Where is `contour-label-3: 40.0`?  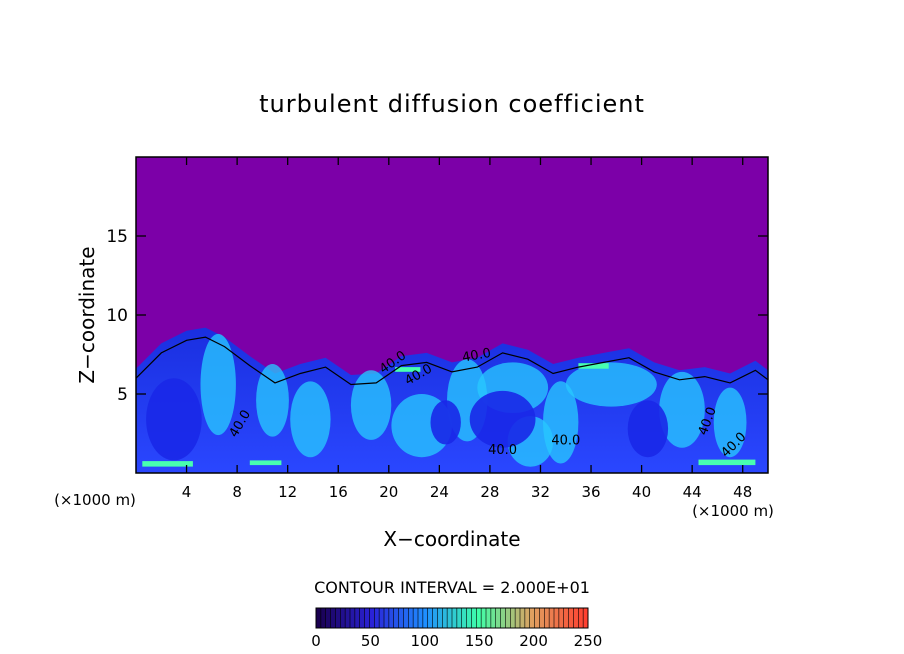
contour-label-3: 40.0 is located at coordinates (476, 356).